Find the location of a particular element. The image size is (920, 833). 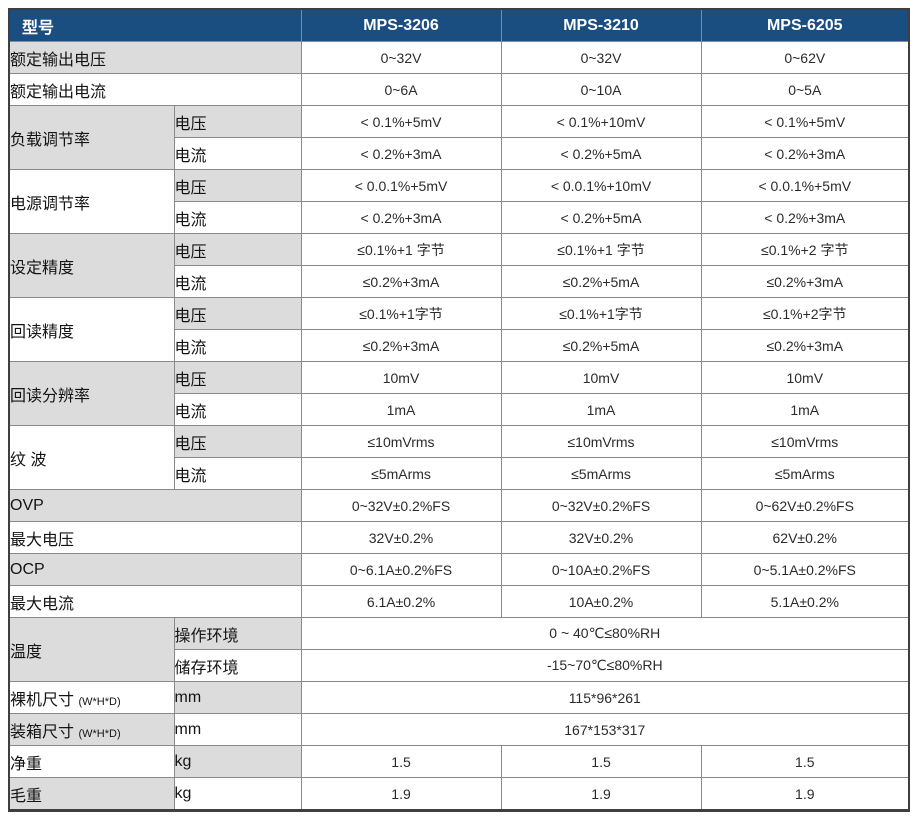

ocp-value-1: 0~6.1A±0.2%FS is located at coordinates (401, 569).